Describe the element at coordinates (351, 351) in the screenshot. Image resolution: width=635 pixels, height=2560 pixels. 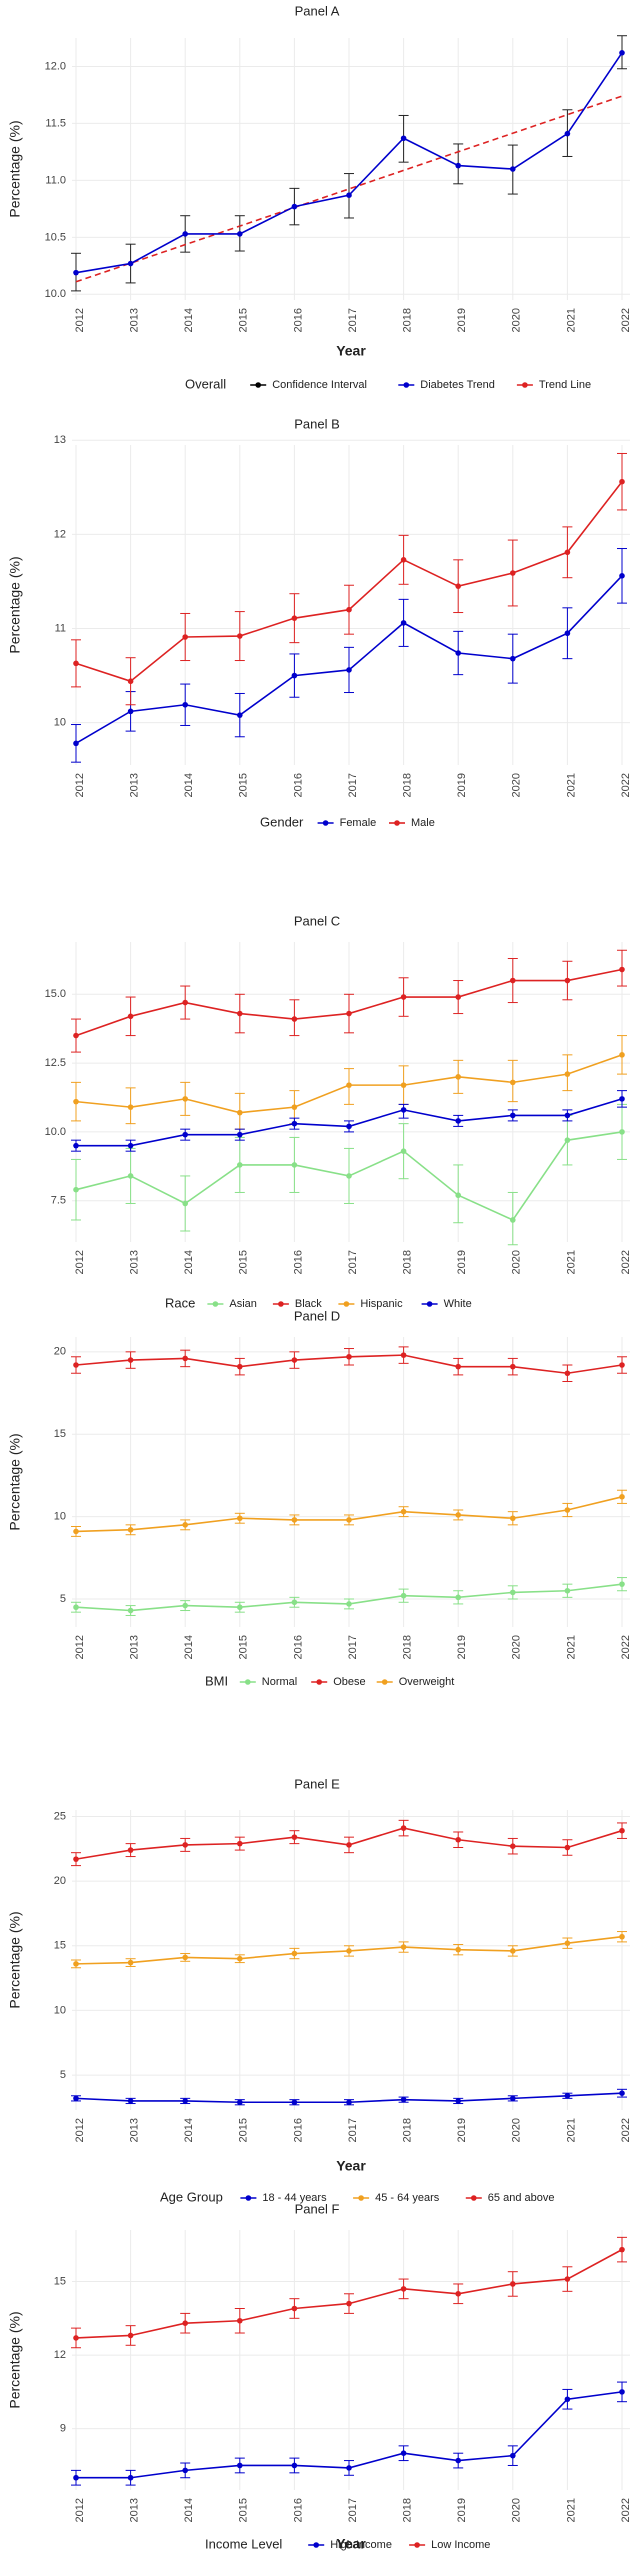
I see `x-axis-label: Year` at that location.